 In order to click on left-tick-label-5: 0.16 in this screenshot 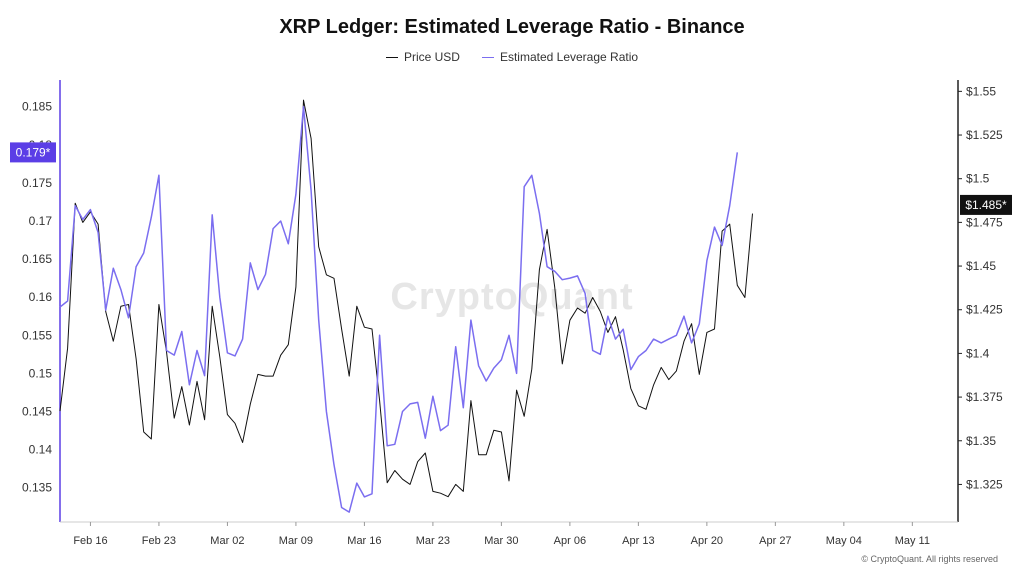, I will do `click(41, 297)`.